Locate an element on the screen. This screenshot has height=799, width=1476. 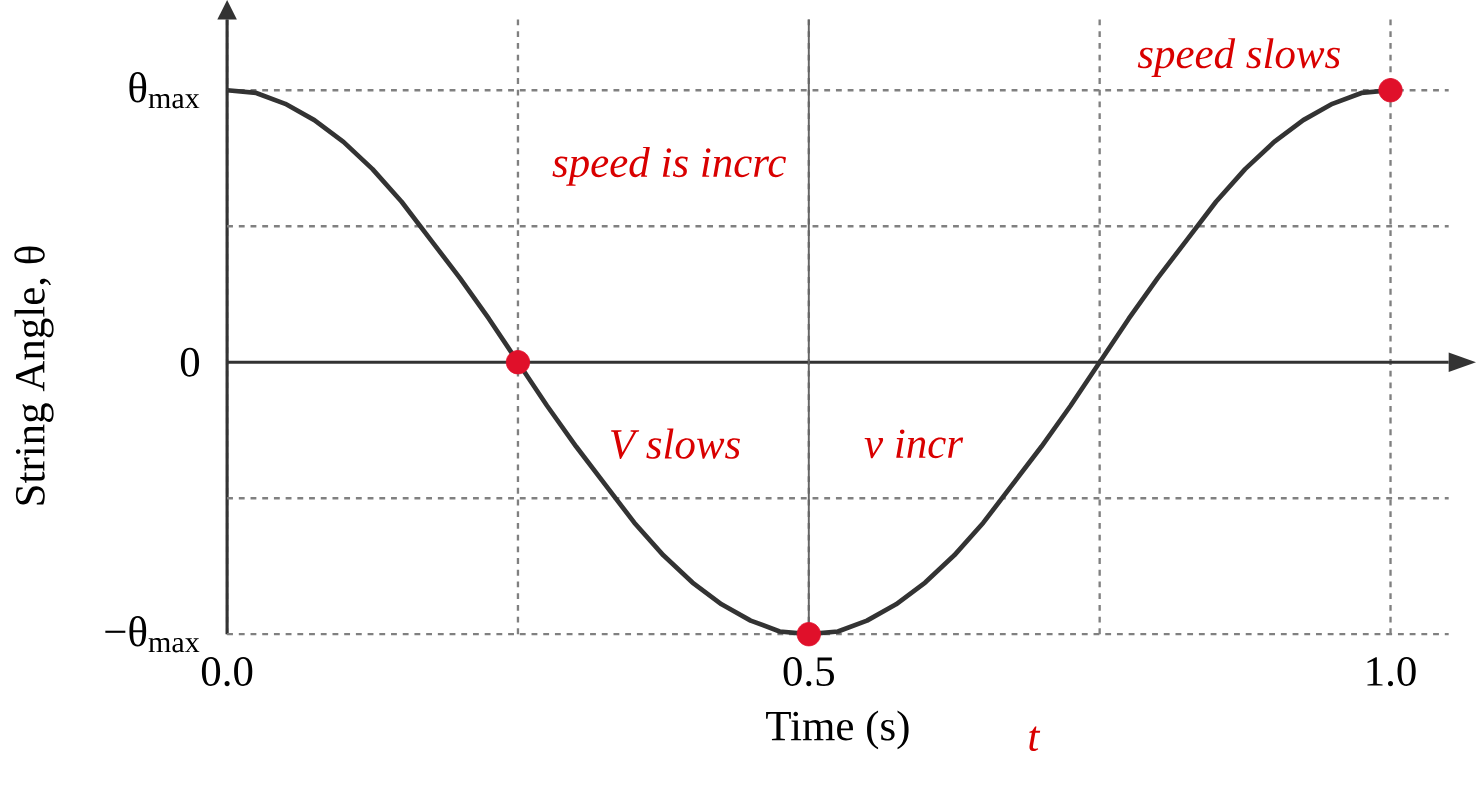
text: t is located at coordinates (1035, 738).